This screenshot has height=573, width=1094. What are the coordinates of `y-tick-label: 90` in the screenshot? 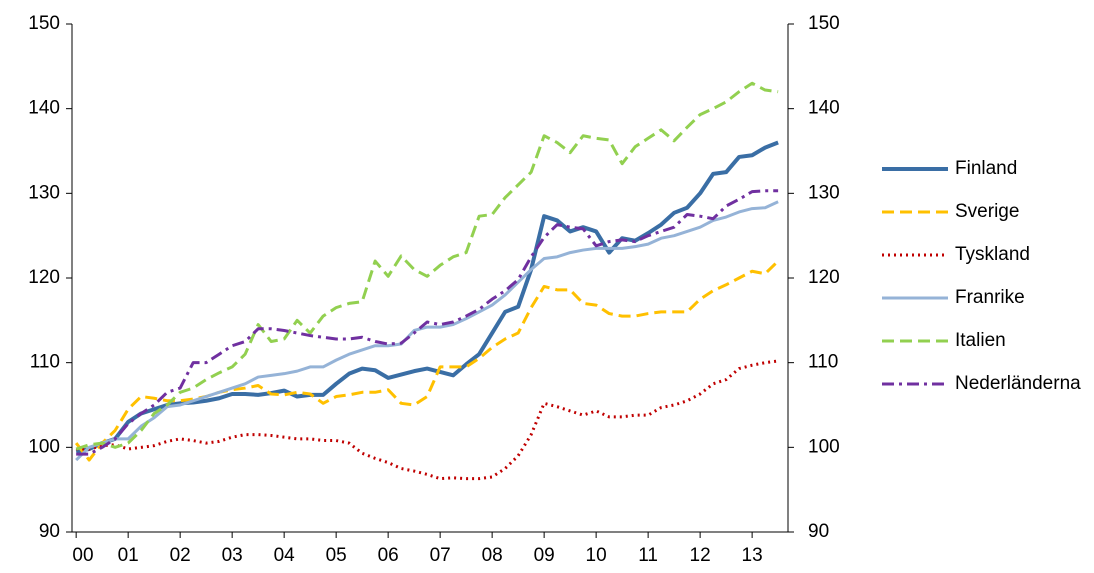 It's located at (49, 531).